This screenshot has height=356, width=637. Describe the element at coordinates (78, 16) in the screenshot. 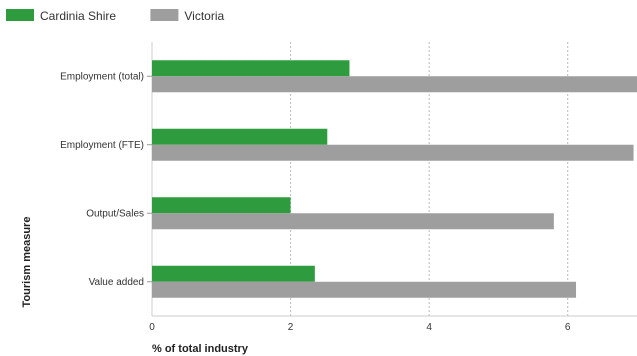

I see `legend-label-cardinia-shire: Cardinia Shire` at that location.